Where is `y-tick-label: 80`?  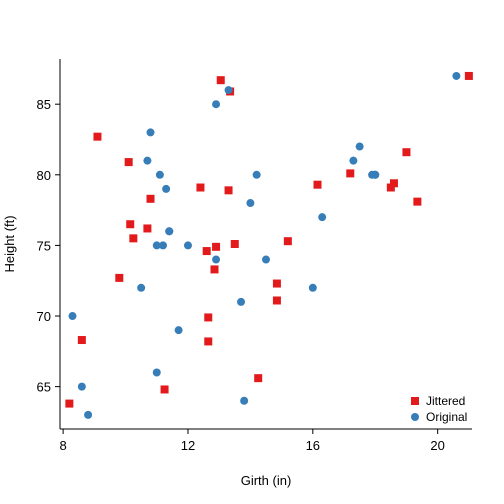 y-tick-label: 80 is located at coordinates (44, 175).